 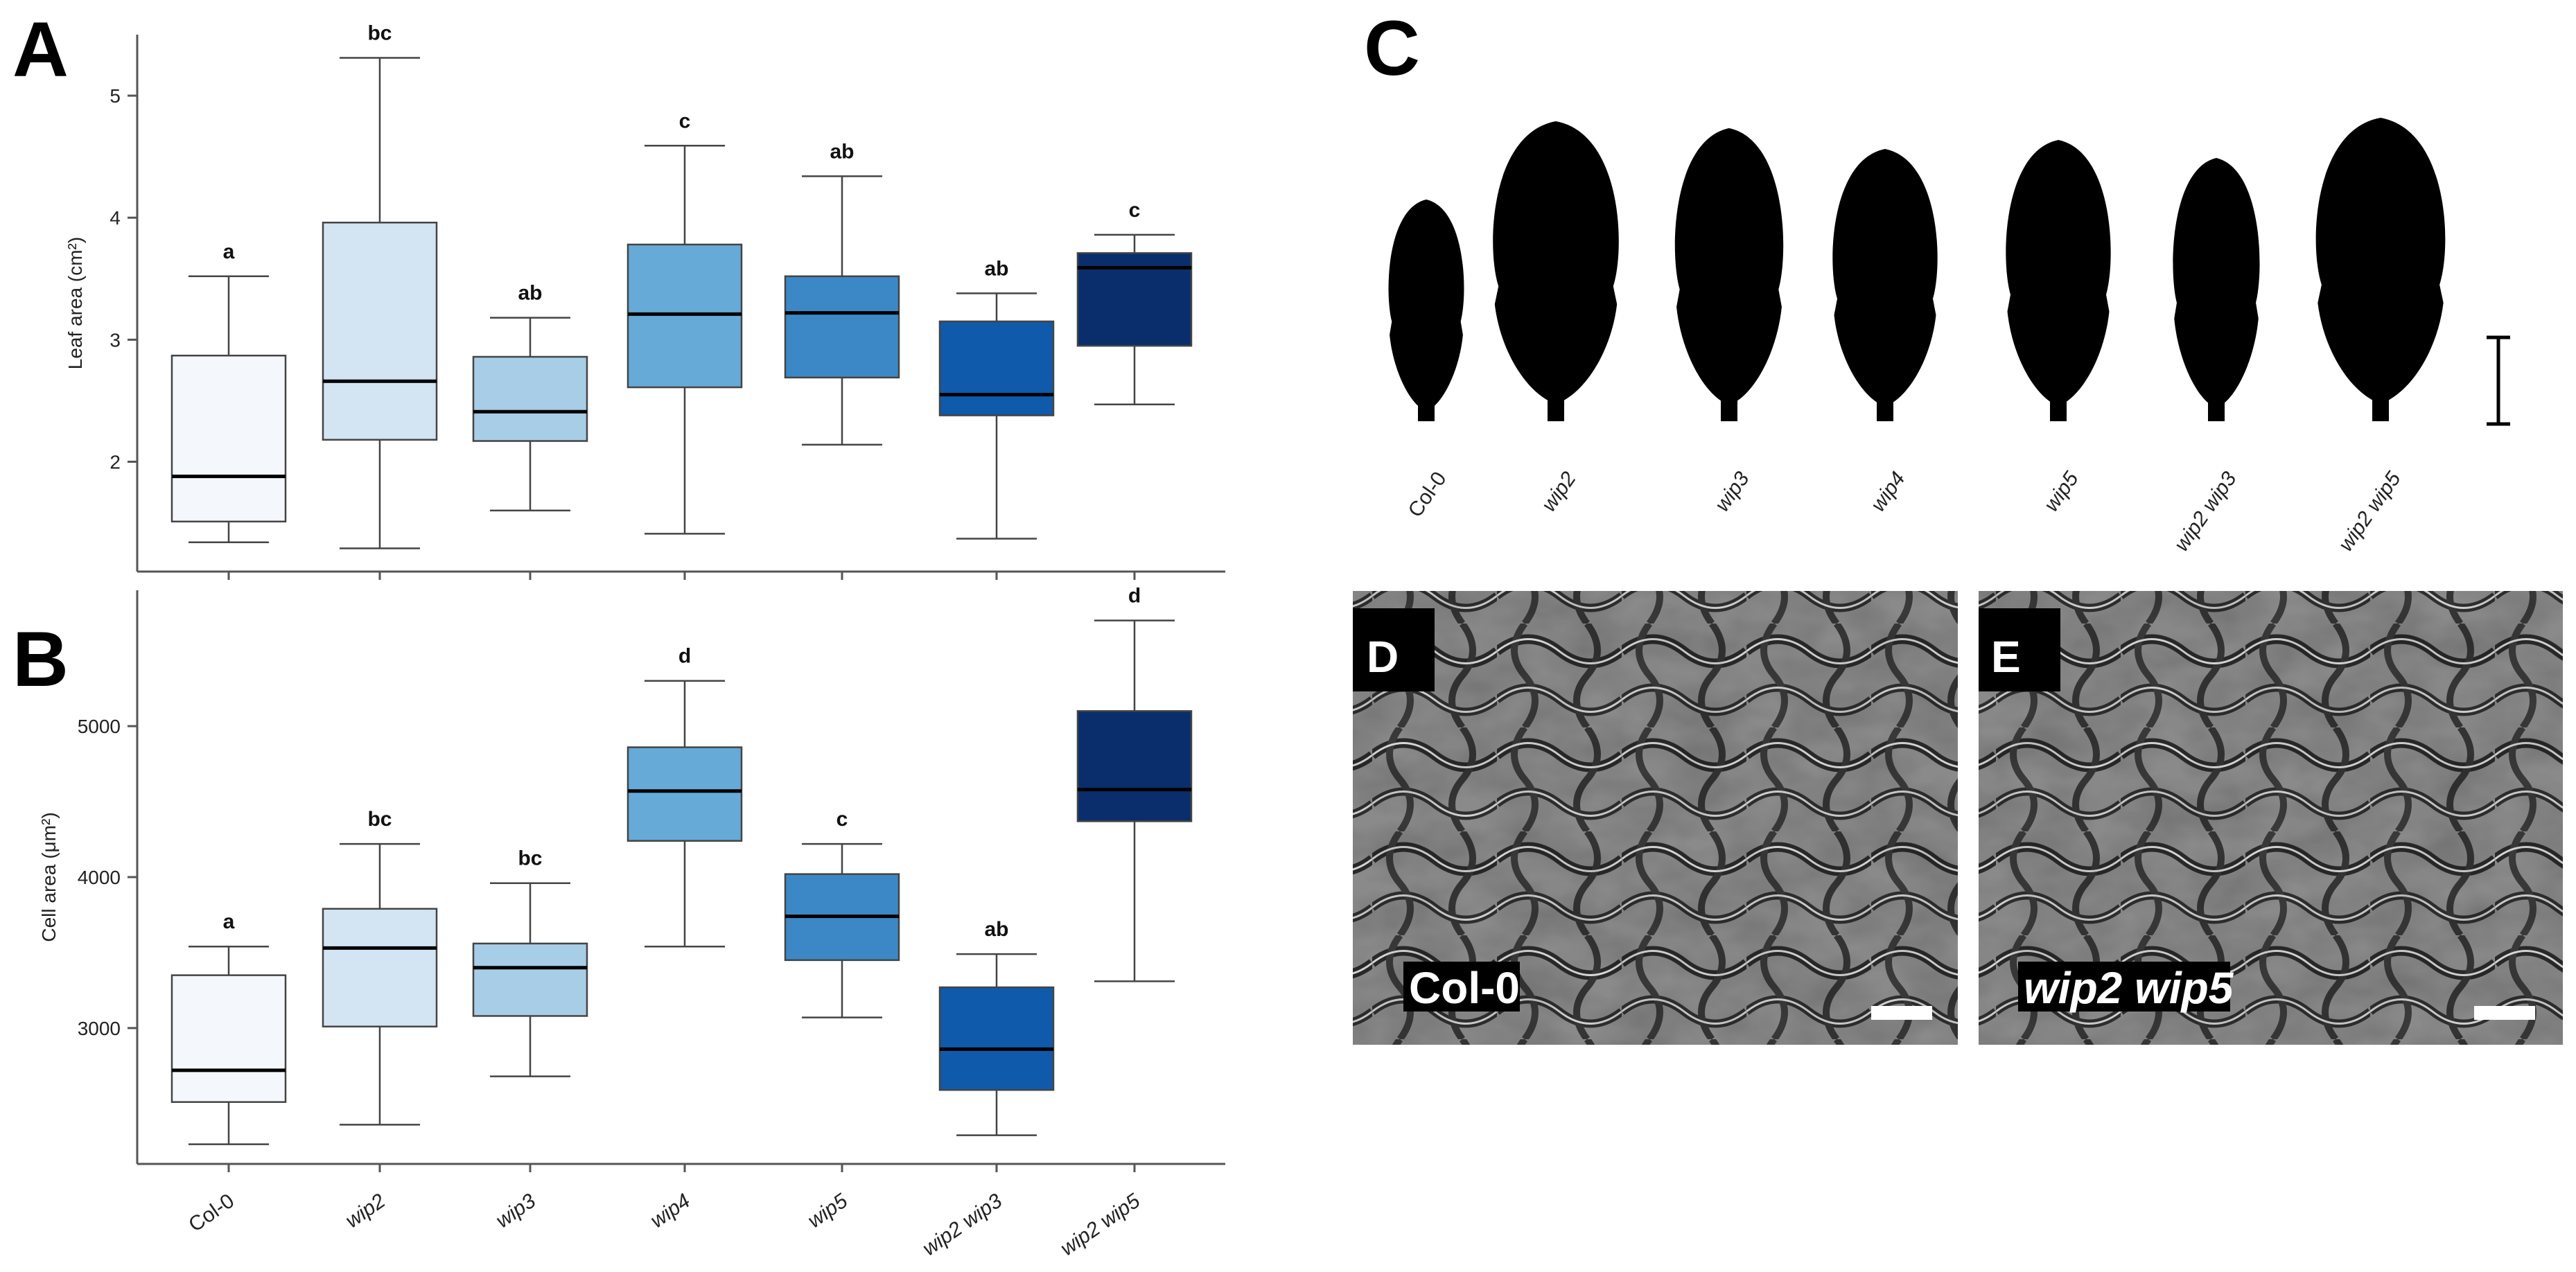 What do you see at coordinates (99, 877) in the screenshot?
I see `y-tick-label: 4000` at bounding box center [99, 877].